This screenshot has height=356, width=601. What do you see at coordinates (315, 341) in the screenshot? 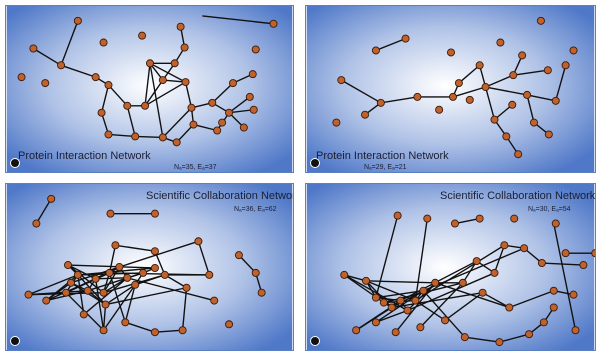
I see `gear-icon` at bounding box center [315, 341].